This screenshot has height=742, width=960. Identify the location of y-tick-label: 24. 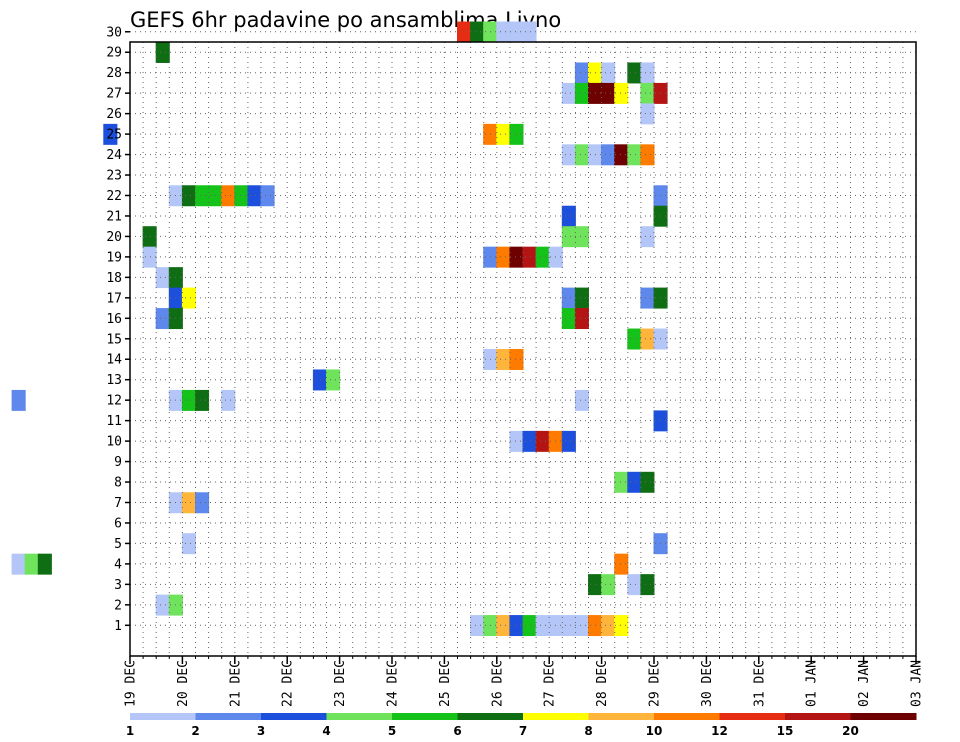
(114, 155).